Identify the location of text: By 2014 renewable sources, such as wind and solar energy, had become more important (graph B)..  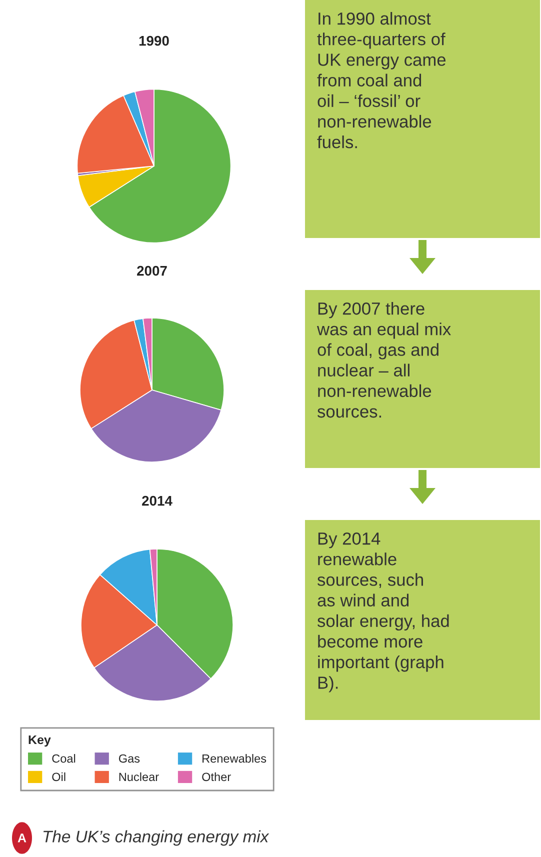
(383, 612).